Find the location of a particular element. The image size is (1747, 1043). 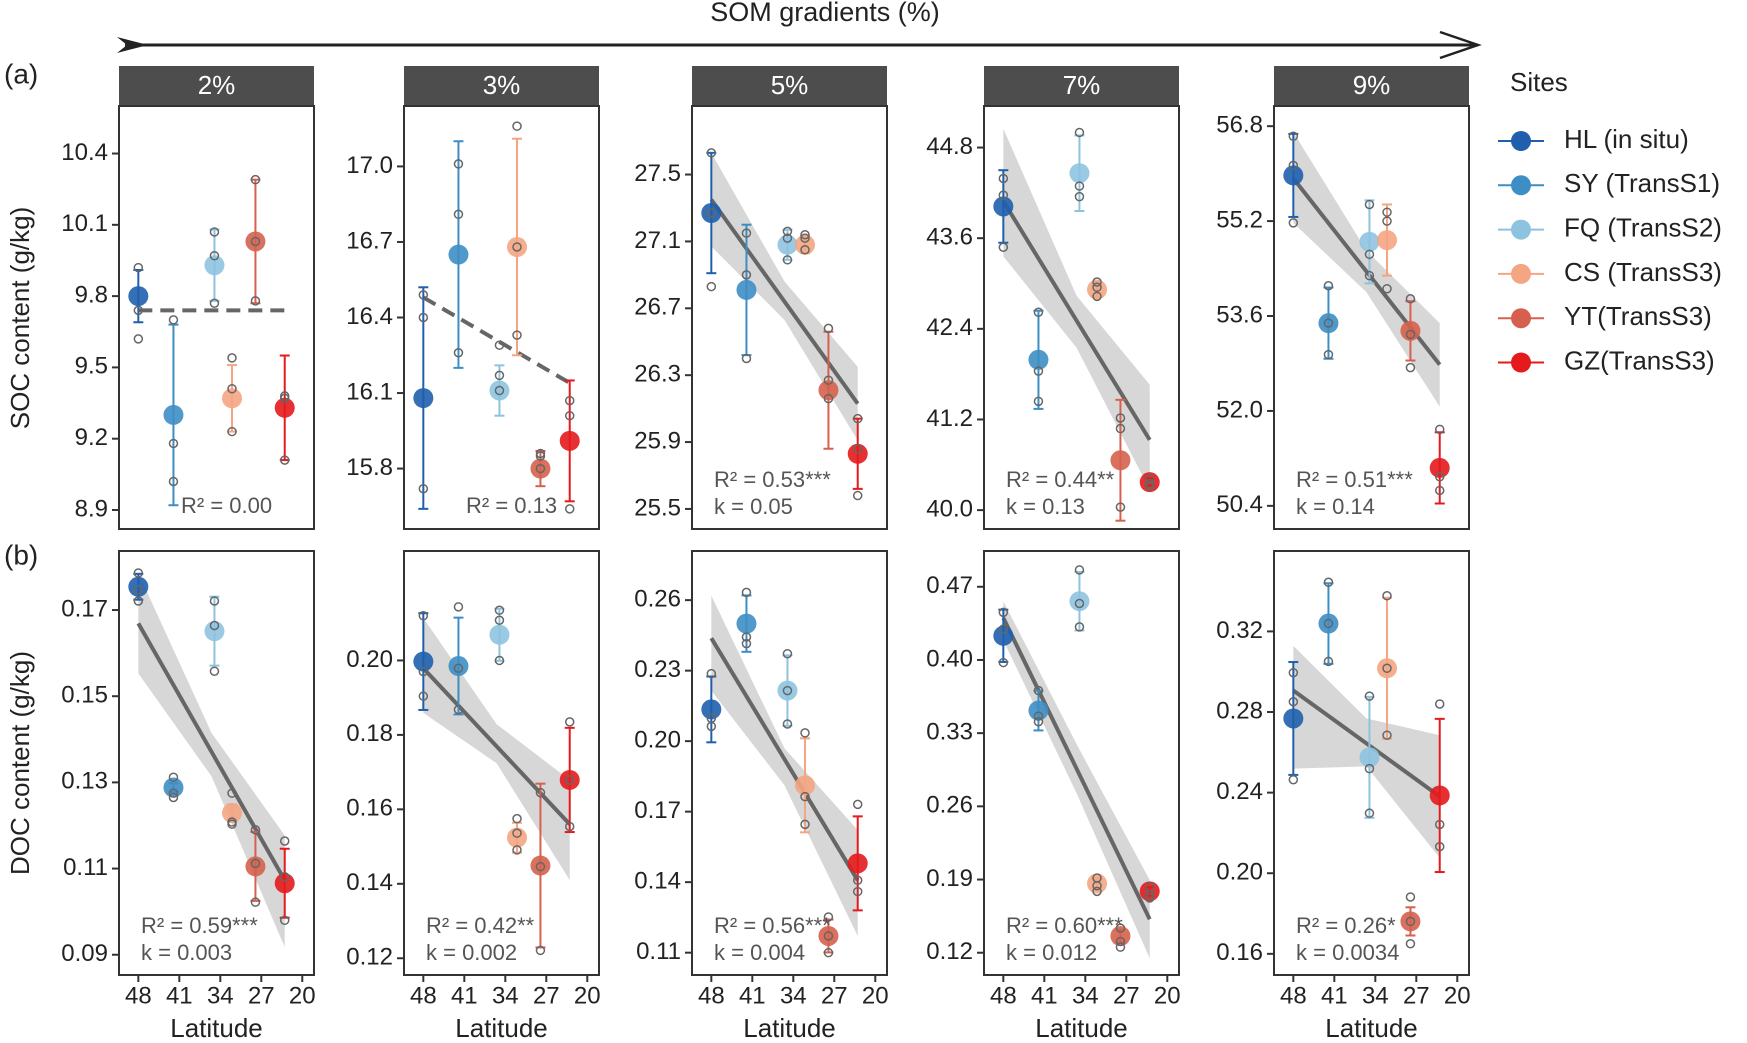

y-tick-label: 0.24 is located at coordinates (1239, 791).